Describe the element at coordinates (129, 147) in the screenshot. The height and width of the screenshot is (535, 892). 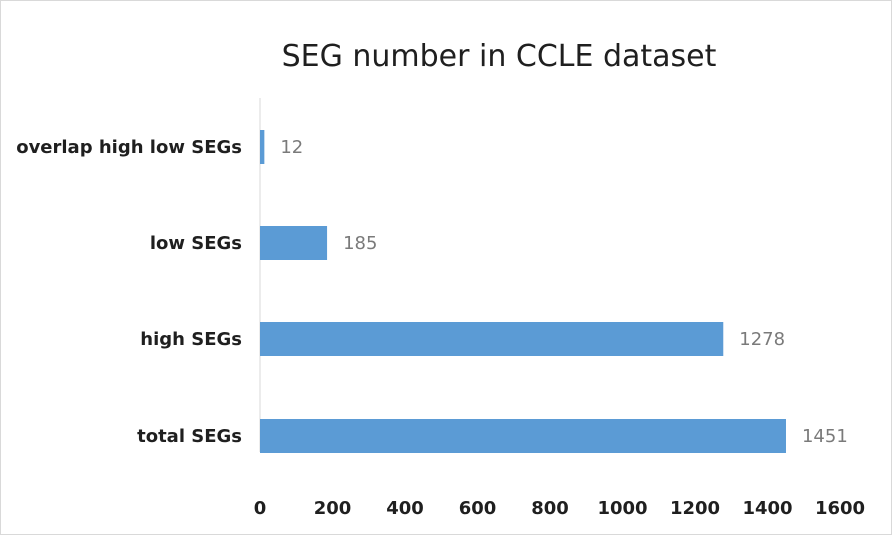
I see `category-label: overlap high low SEGs` at that location.